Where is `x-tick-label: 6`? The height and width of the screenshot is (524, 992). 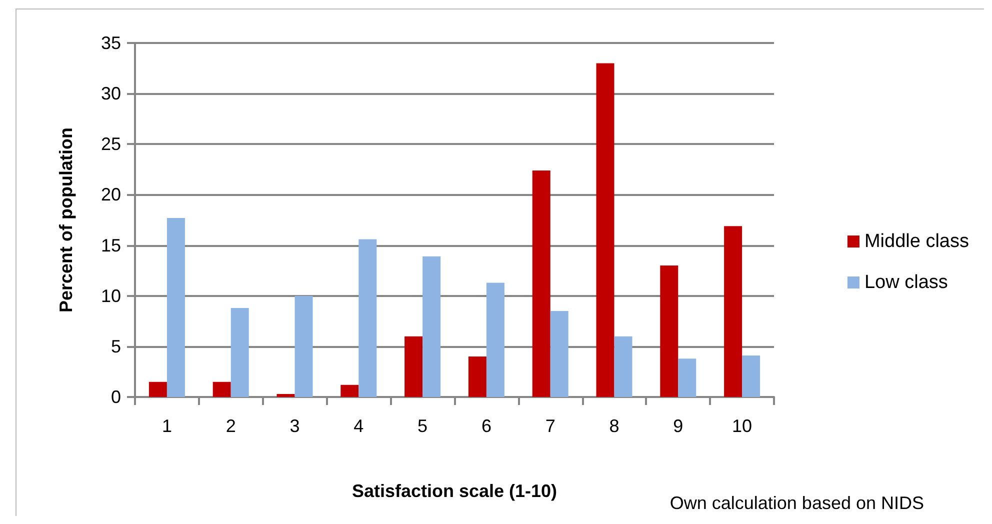 x-tick-label: 6 is located at coordinates (486, 426).